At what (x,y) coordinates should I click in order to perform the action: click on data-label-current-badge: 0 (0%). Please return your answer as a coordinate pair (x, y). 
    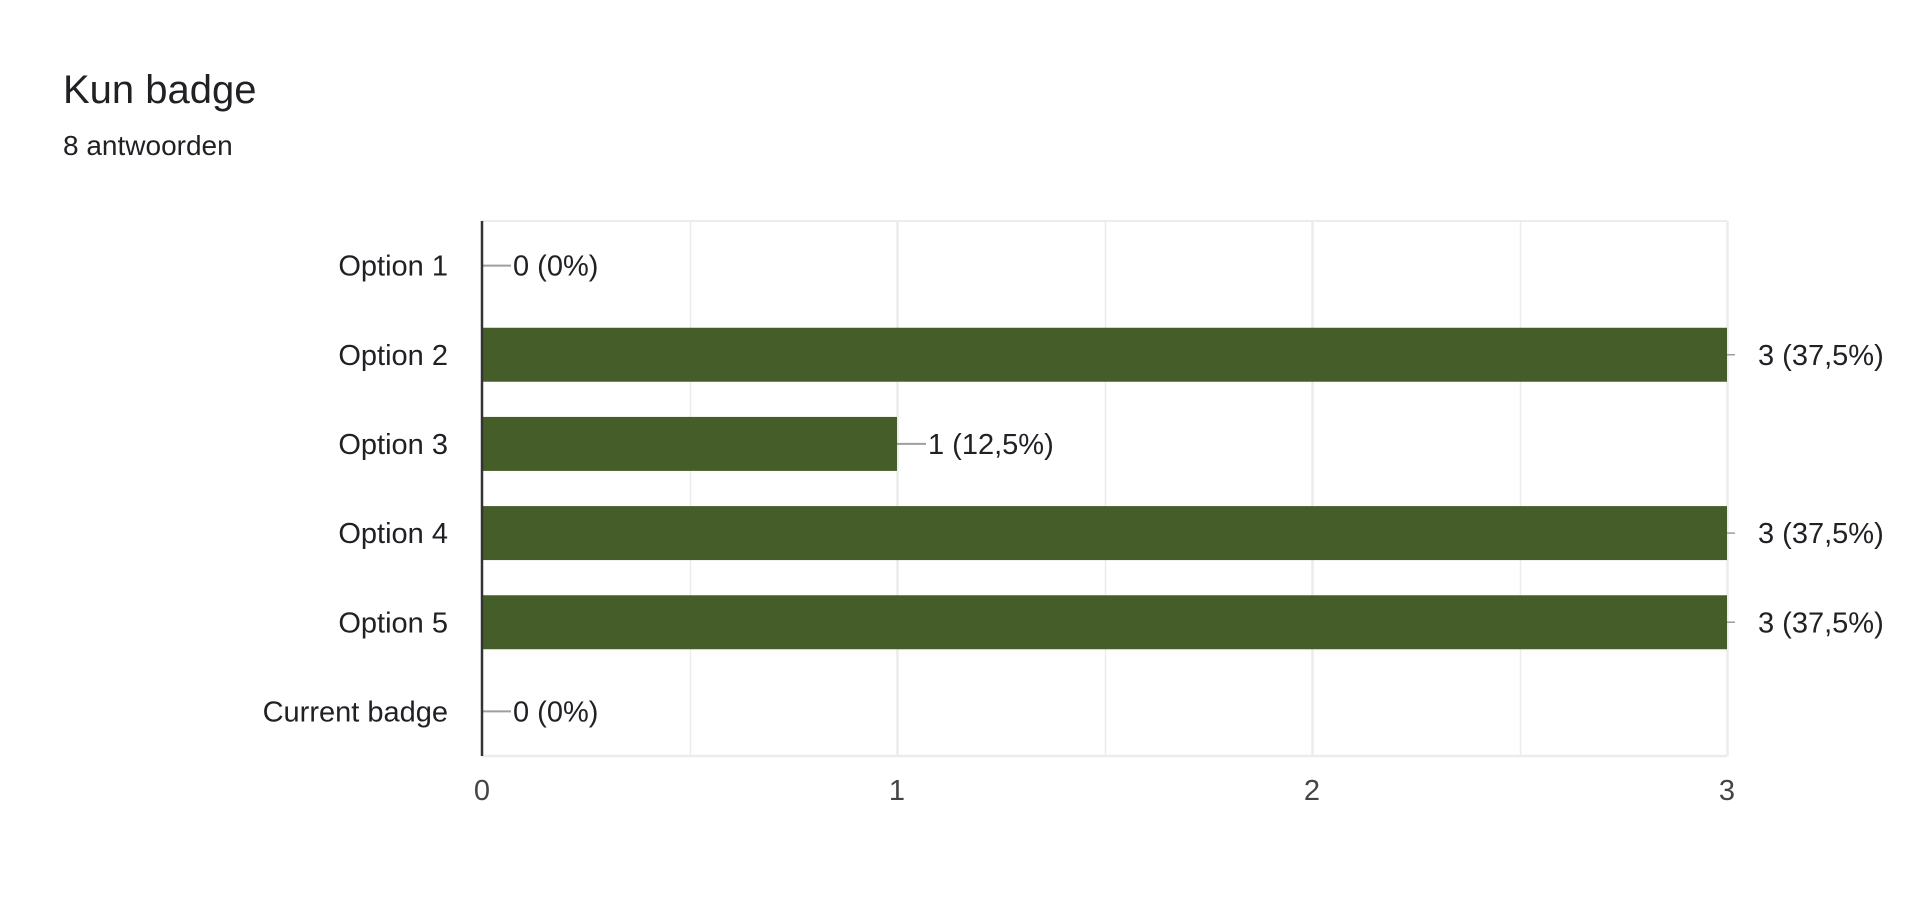
    Looking at the image, I should click on (555, 712).